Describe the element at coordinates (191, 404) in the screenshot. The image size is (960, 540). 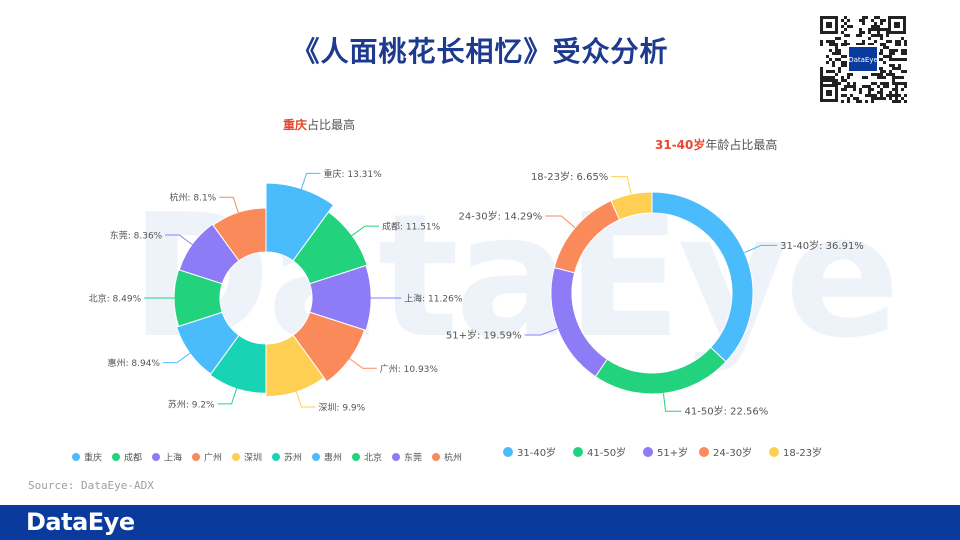
I see `city-data-label: 苏州: 9.2%` at that location.